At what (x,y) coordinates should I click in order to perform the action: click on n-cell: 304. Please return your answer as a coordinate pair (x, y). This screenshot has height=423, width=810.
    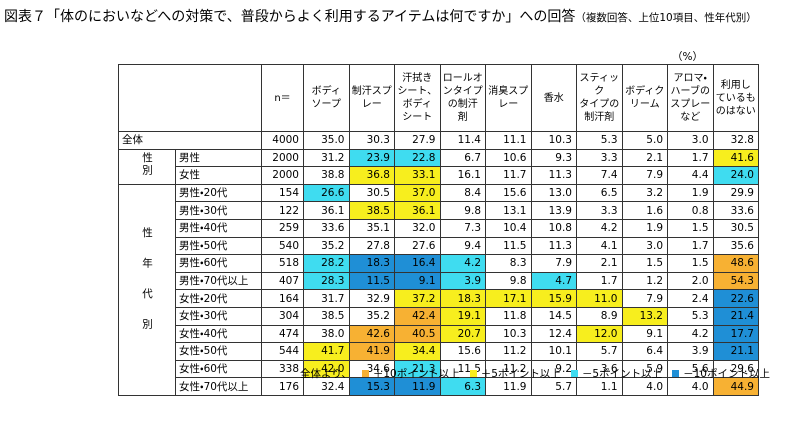
    Looking at the image, I should click on (282, 316).